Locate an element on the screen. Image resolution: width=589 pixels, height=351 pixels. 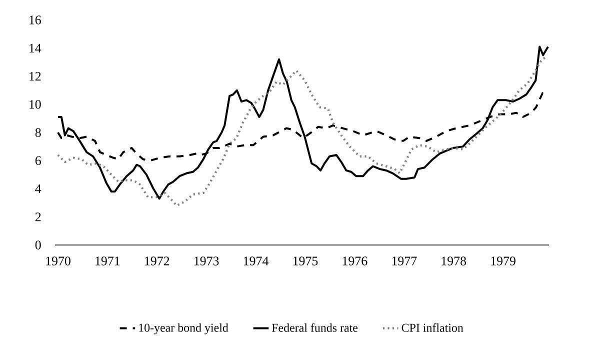
x-tick-label: 1977 is located at coordinates (404, 261).